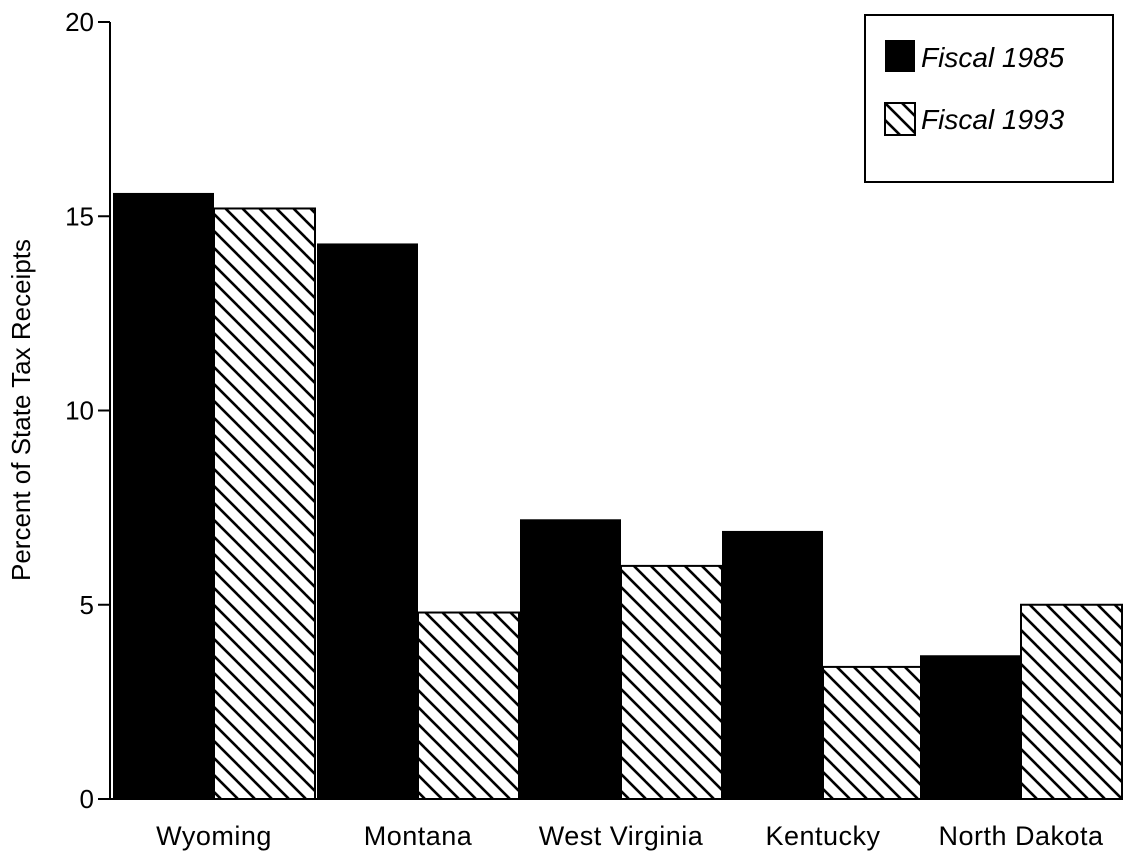  Describe the element at coordinates (1021, 836) in the screenshot. I see `category-label: North Dakota` at that location.